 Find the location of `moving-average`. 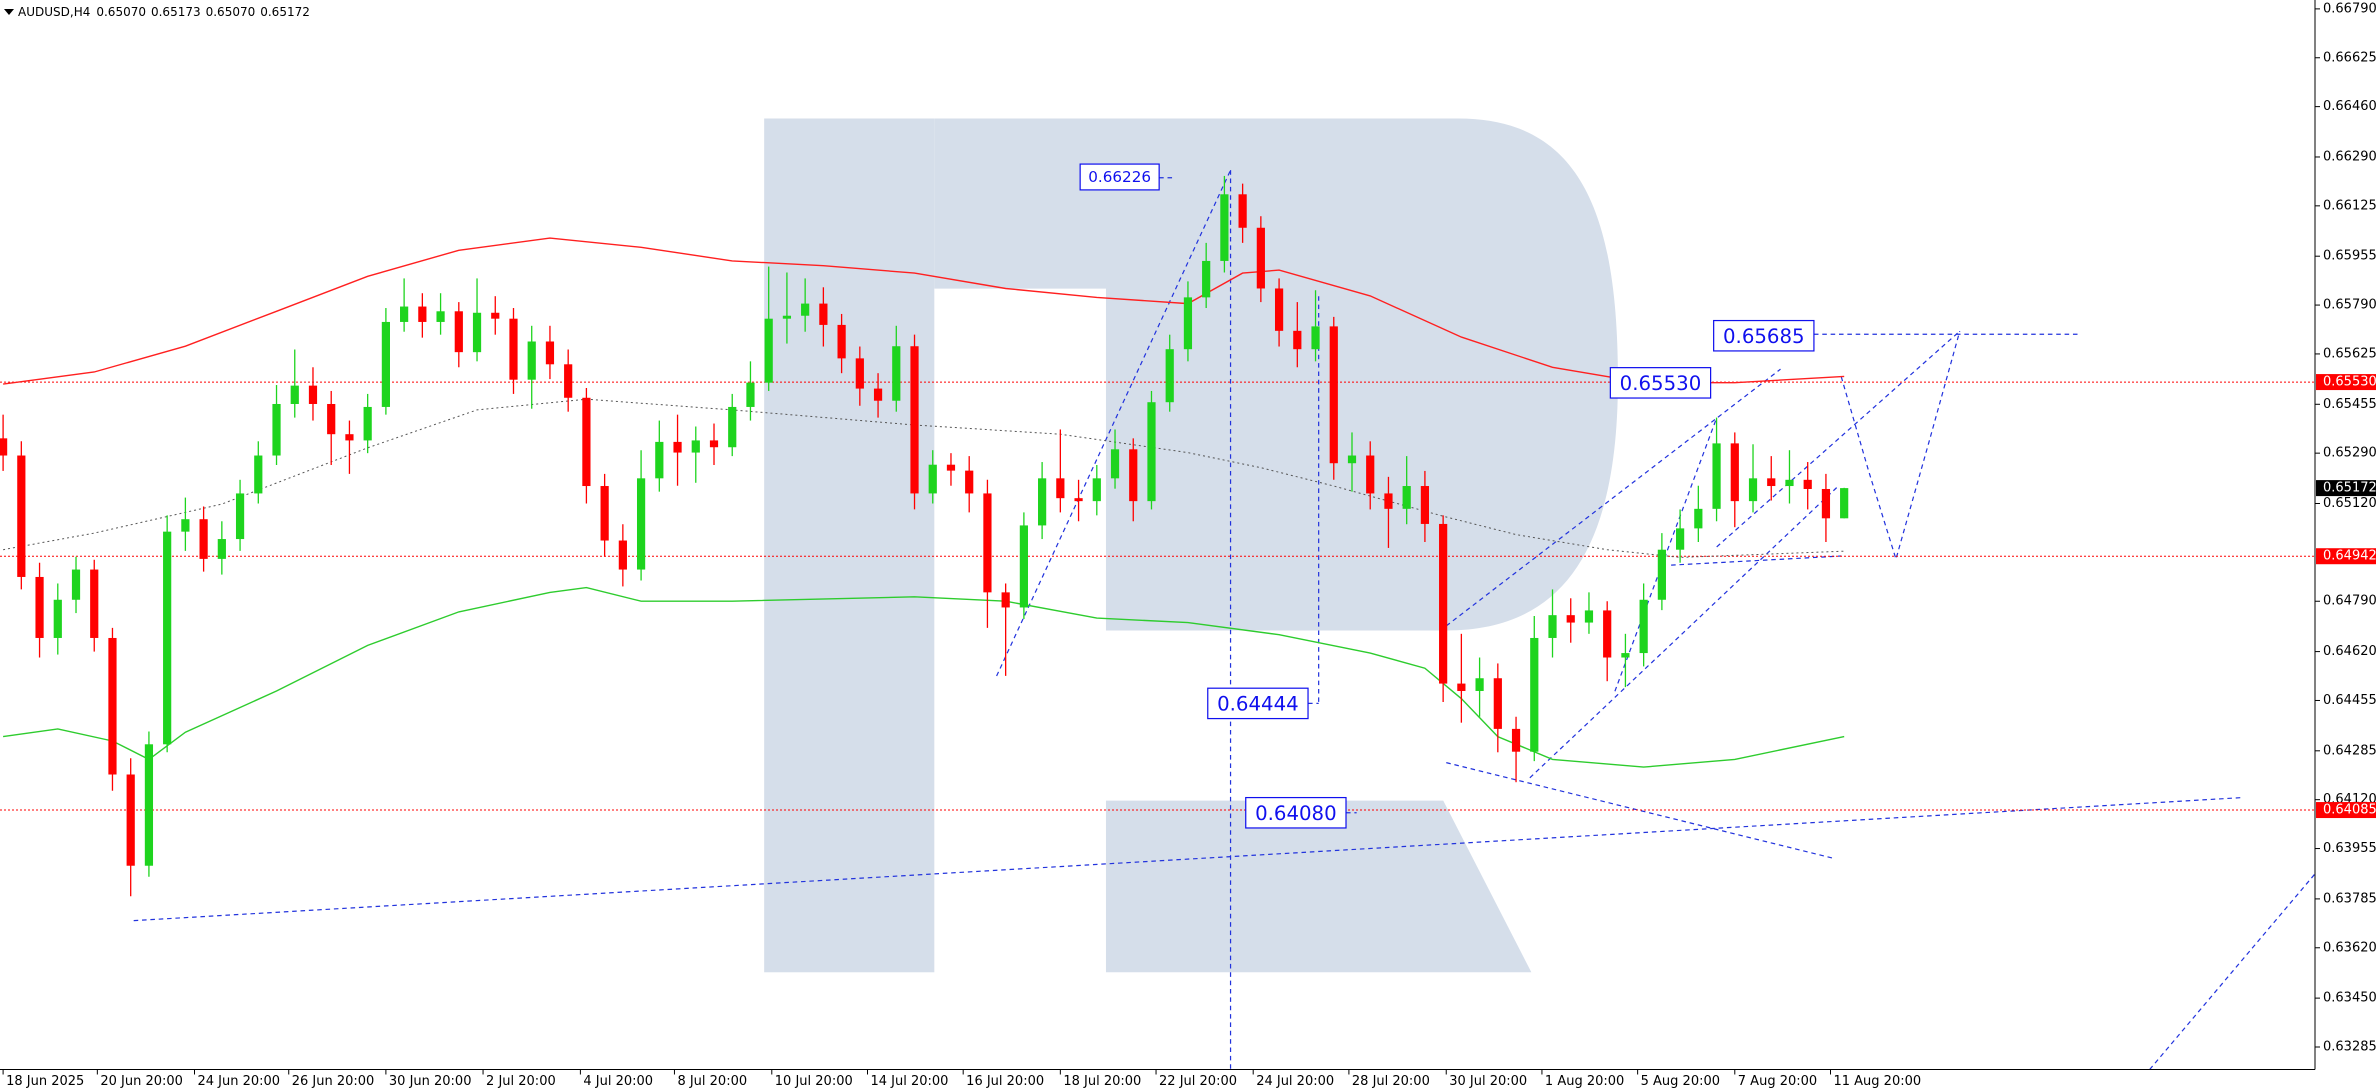

moving-average is located at coordinates (924, 311).